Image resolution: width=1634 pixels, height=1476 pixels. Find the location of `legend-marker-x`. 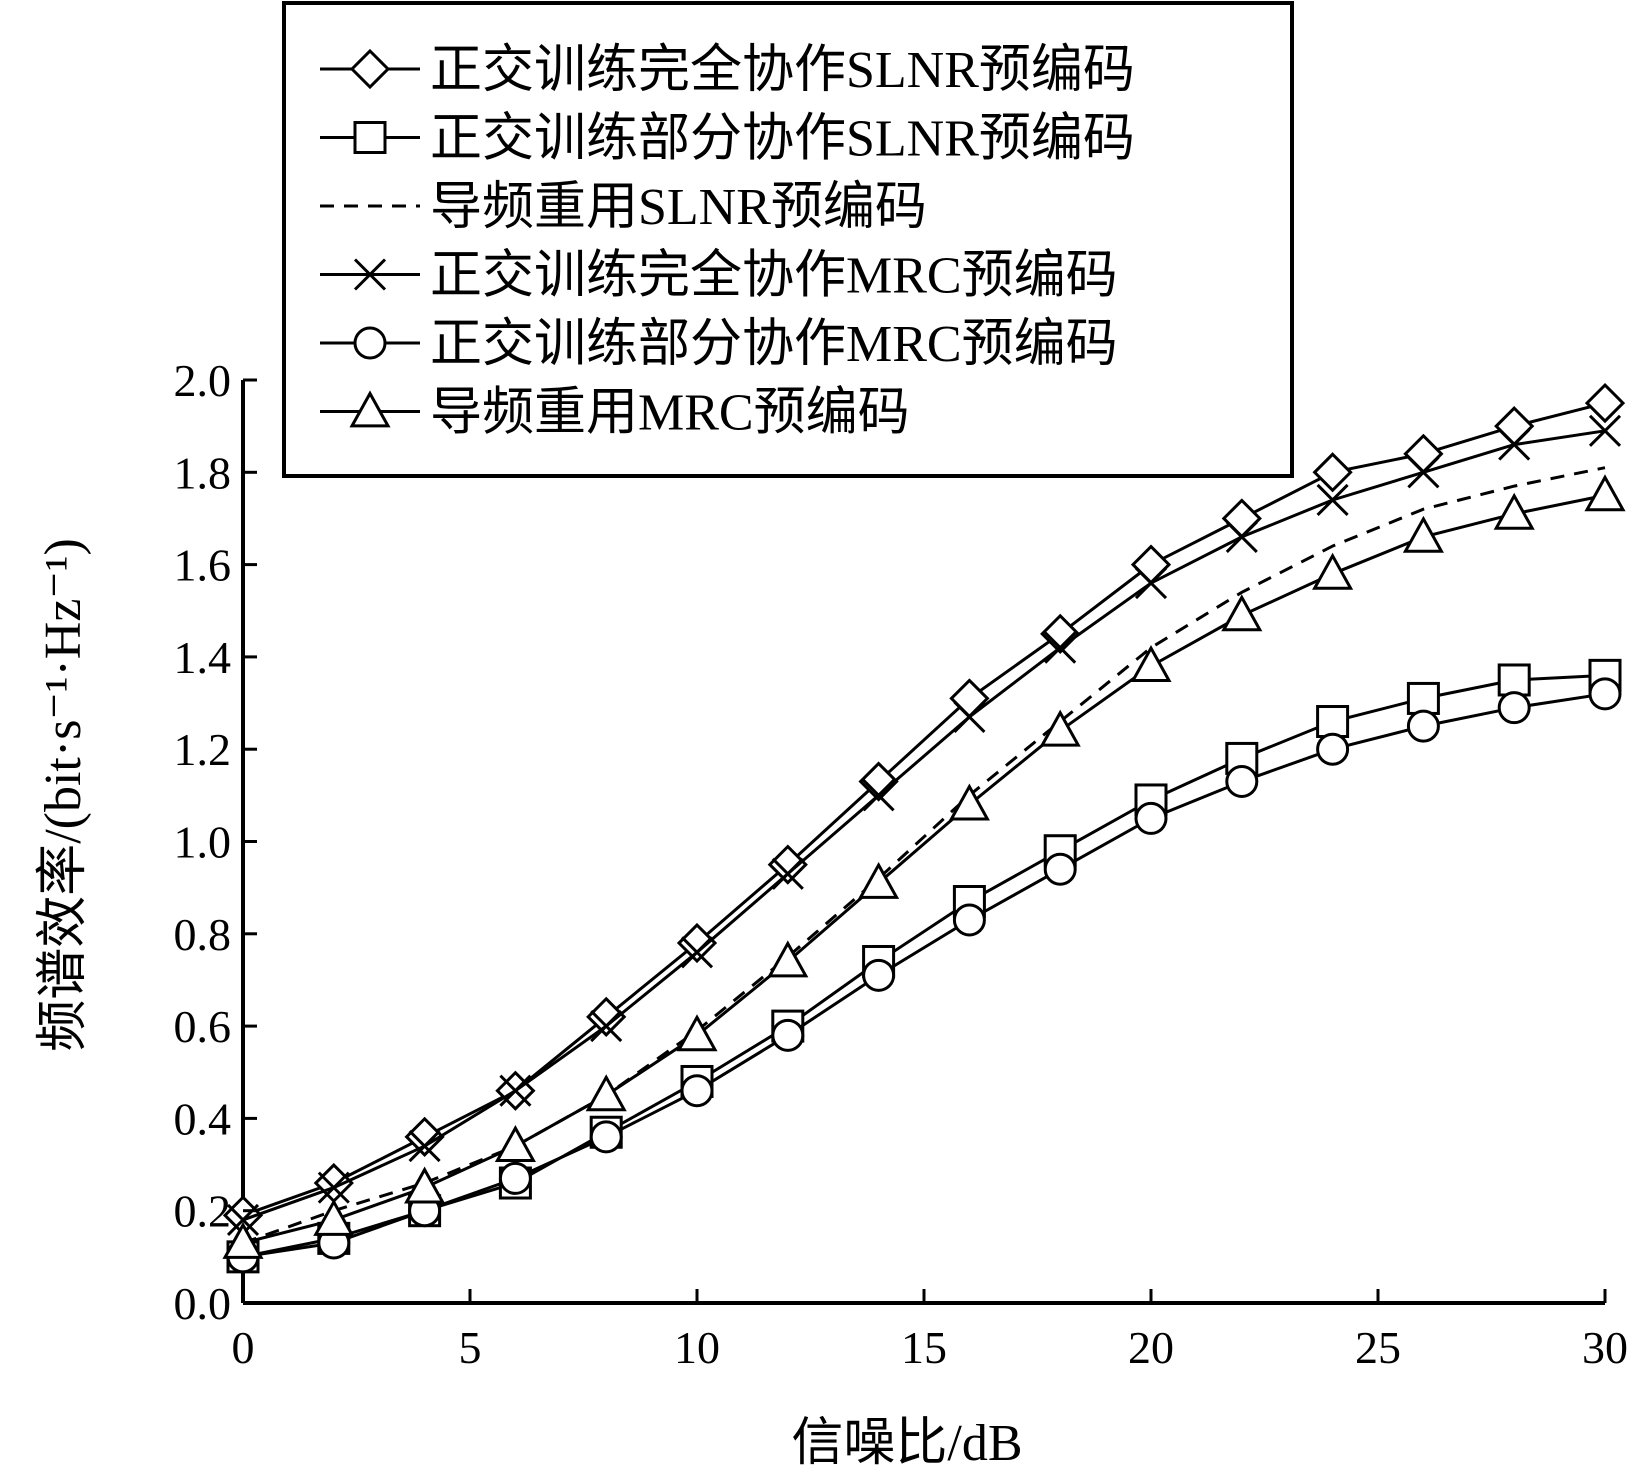

legend-marker-x is located at coordinates (370, 274).